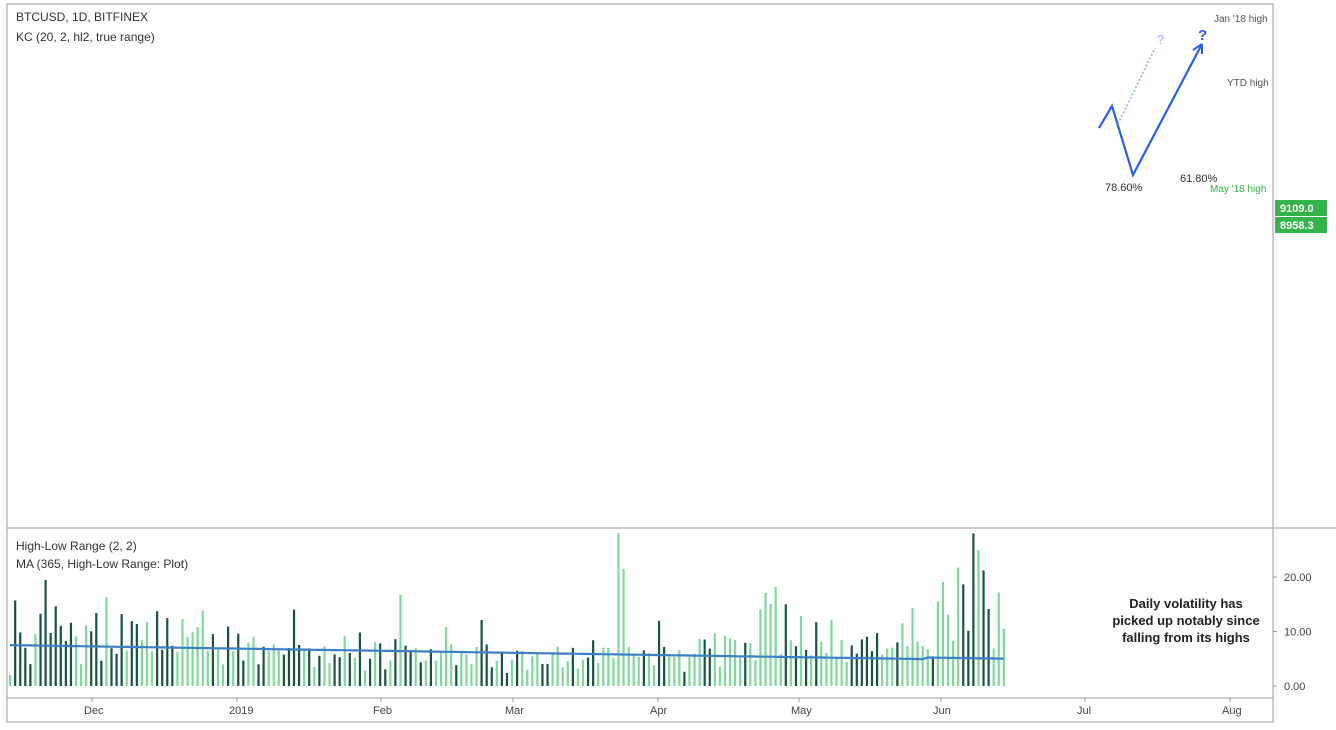 This screenshot has height=730, width=1336. What do you see at coordinates (1297, 226) in the screenshot?
I see `price-tag-label: 8958.3` at bounding box center [1297, 226].